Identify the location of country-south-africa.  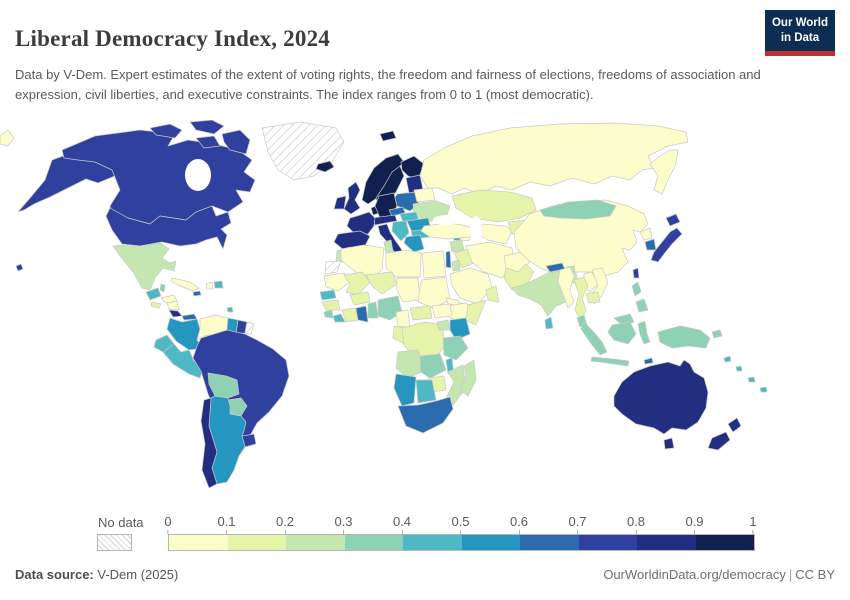
(425, 415).